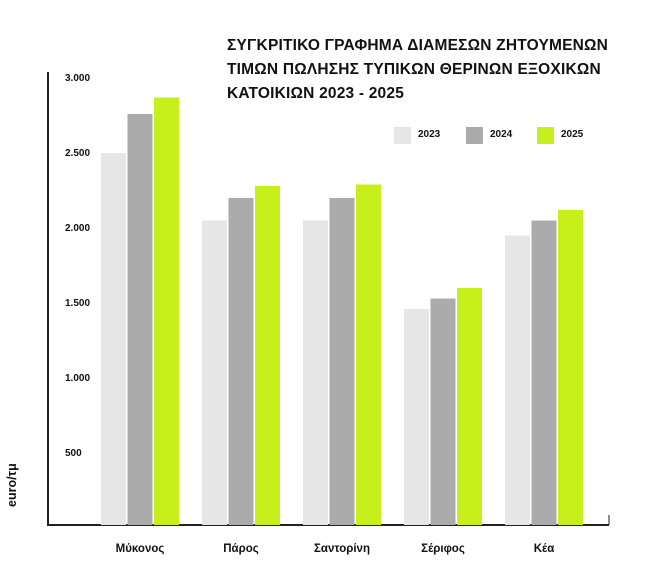 This screenshot has height=578, width=661. What do you see at coordinates (416, 417) in the screenshot?
I see `bar-Σέριφος-2023` at bounding box center [416, 417].